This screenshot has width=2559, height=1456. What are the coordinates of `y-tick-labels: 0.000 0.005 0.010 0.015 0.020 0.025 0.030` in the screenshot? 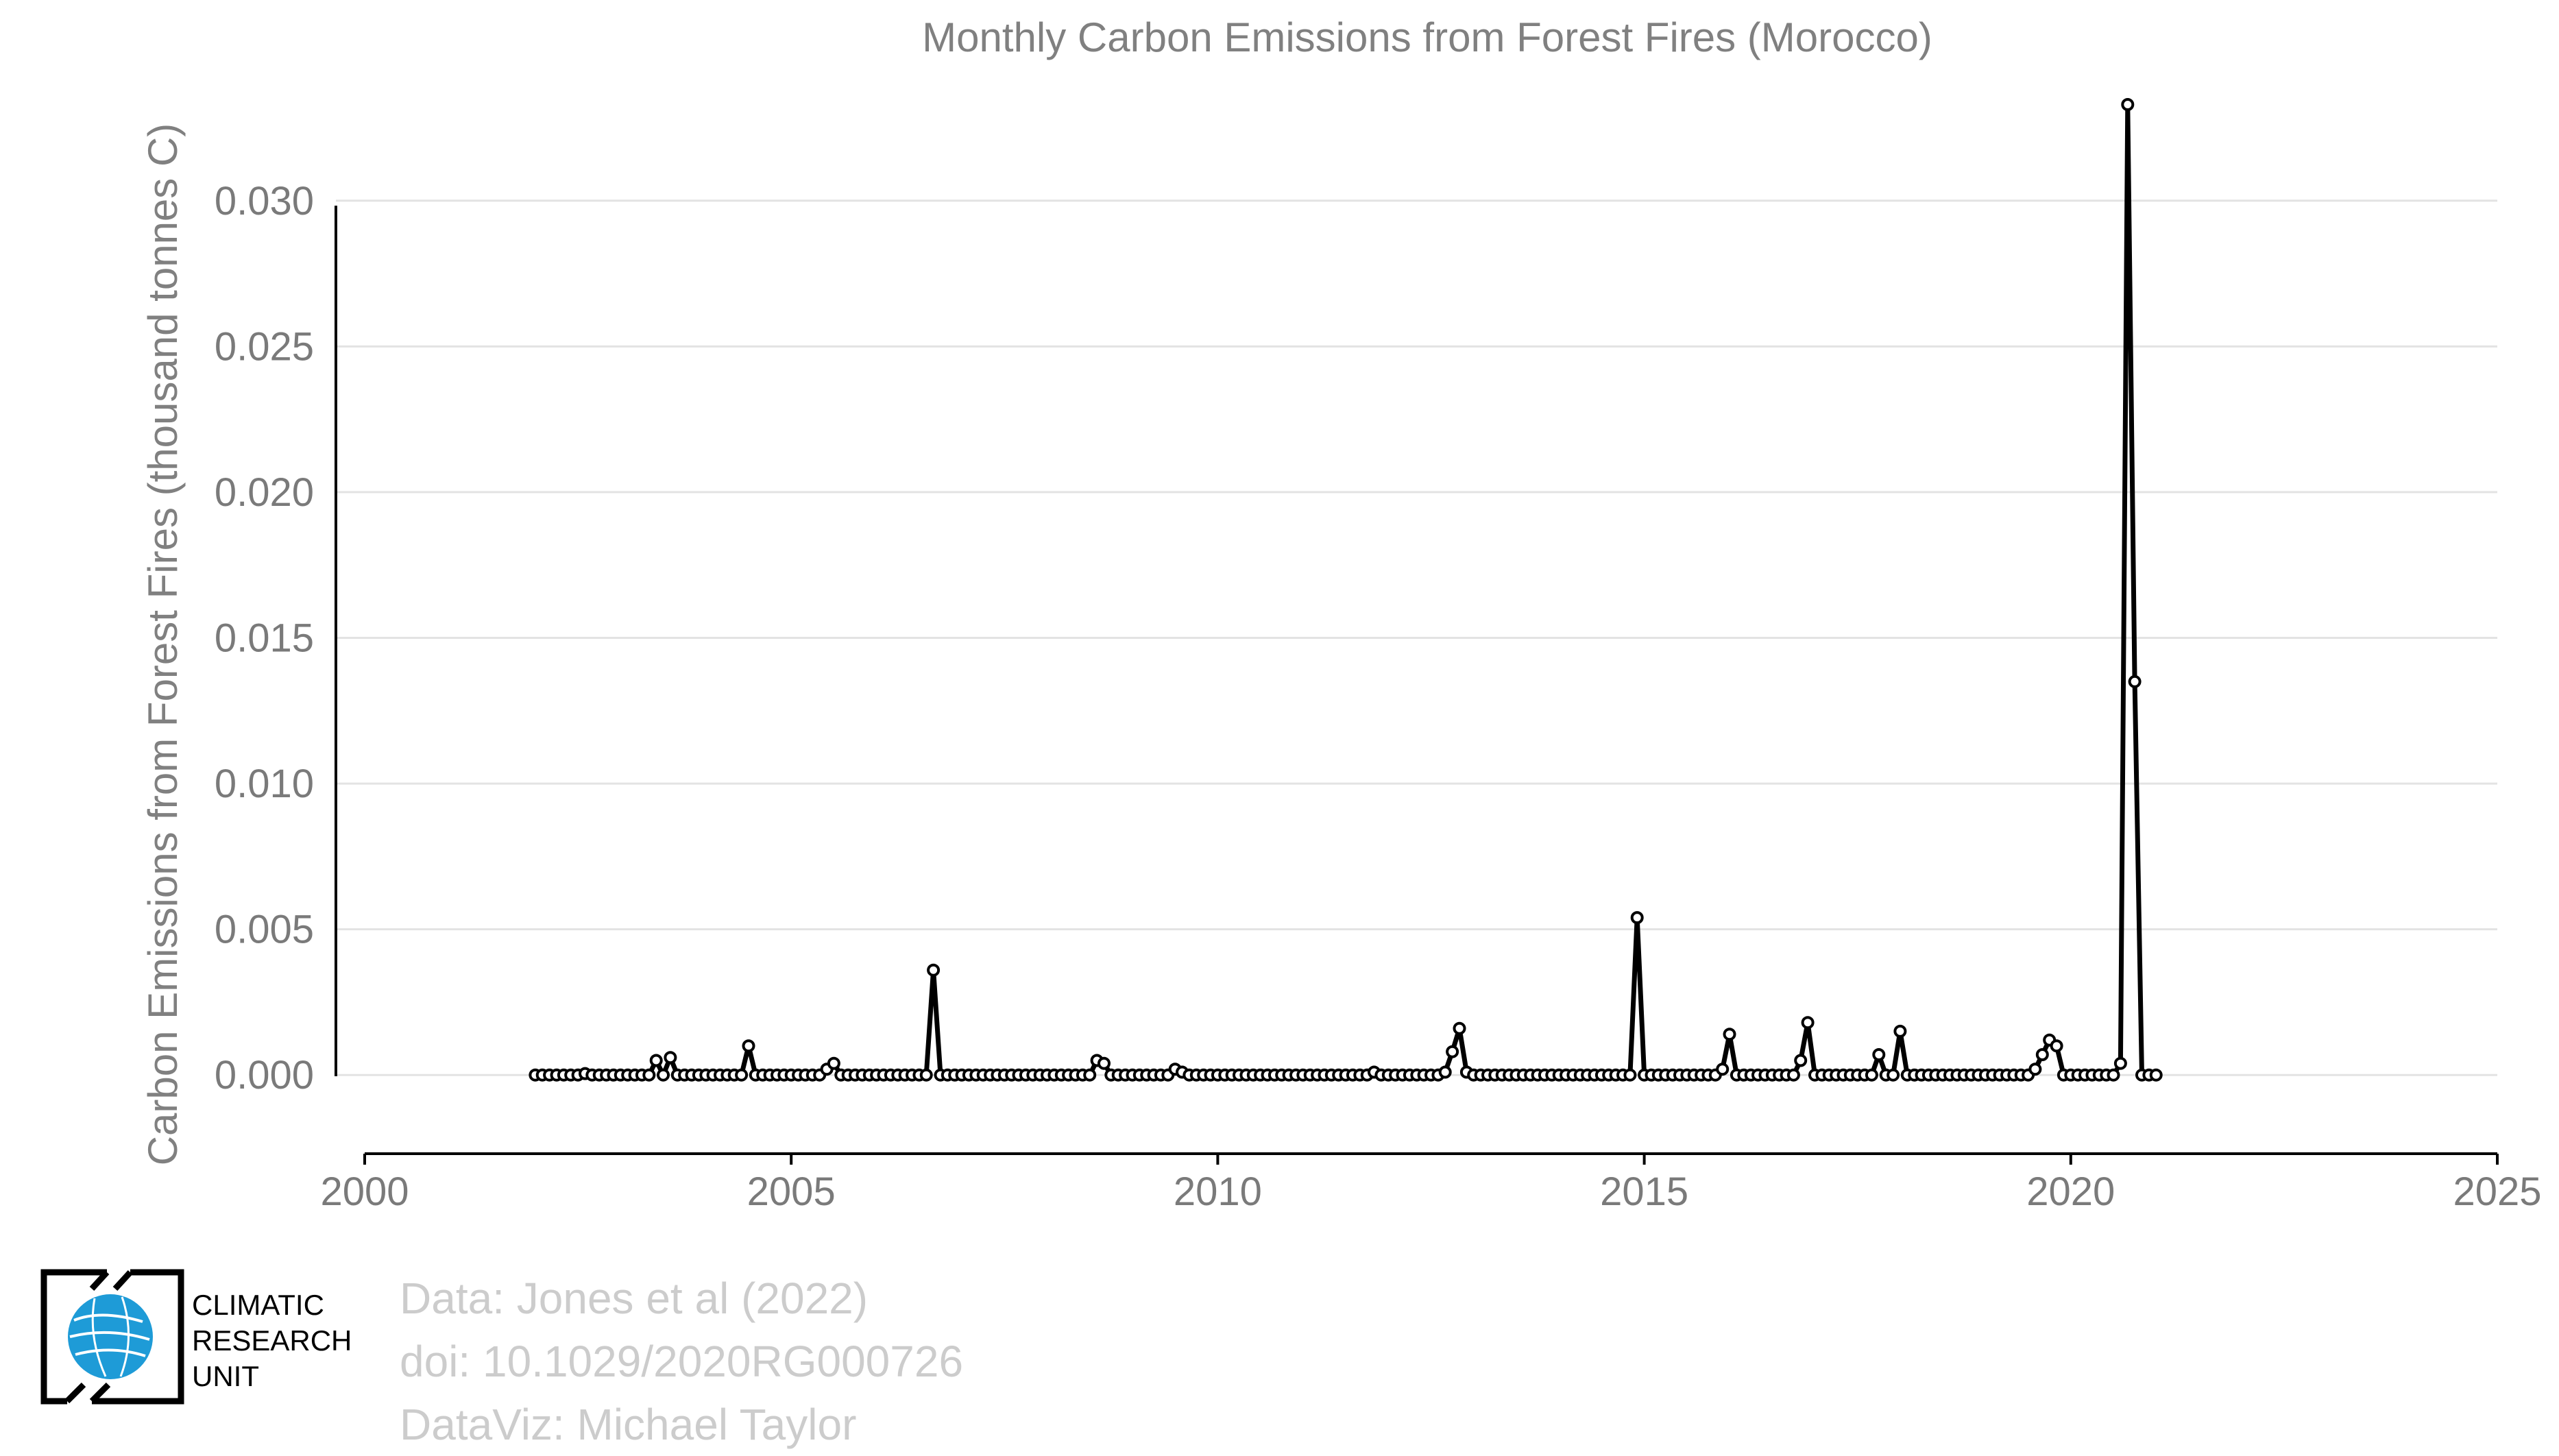 It's located at (264, 638).